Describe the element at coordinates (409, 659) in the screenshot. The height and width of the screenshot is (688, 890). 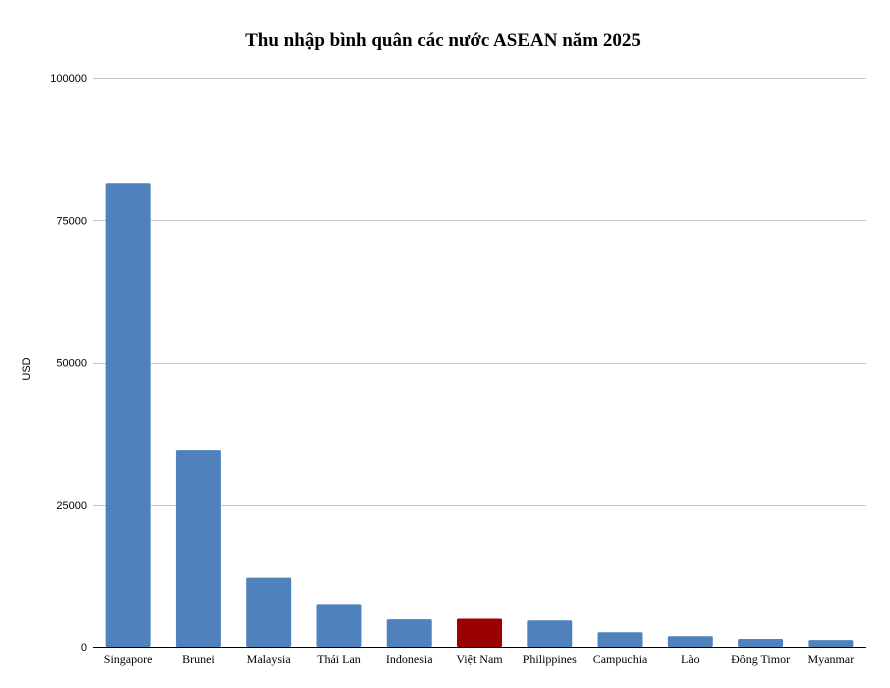
I see `x-tick-label: Indonesia` at that location.